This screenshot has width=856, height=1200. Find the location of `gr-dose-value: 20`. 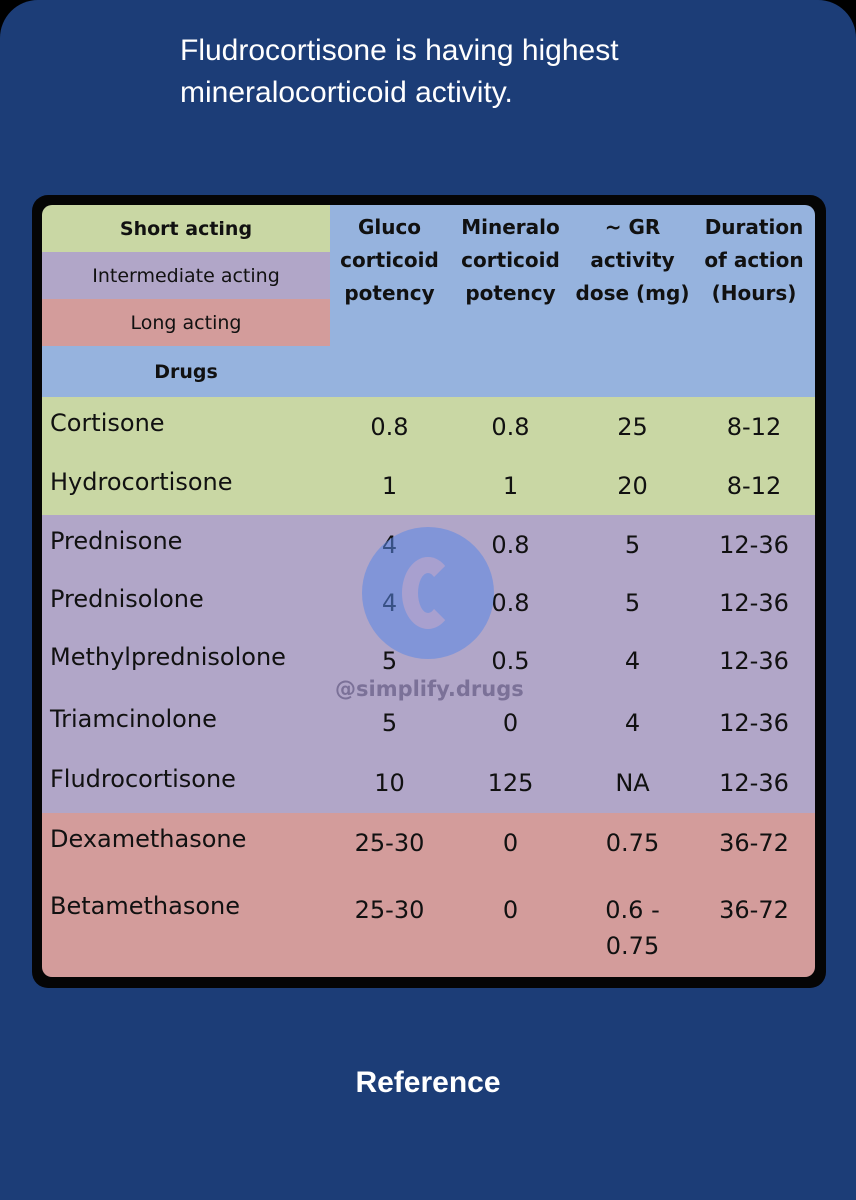

gr-dose-value: 20 is located at coordinates (633, 486).